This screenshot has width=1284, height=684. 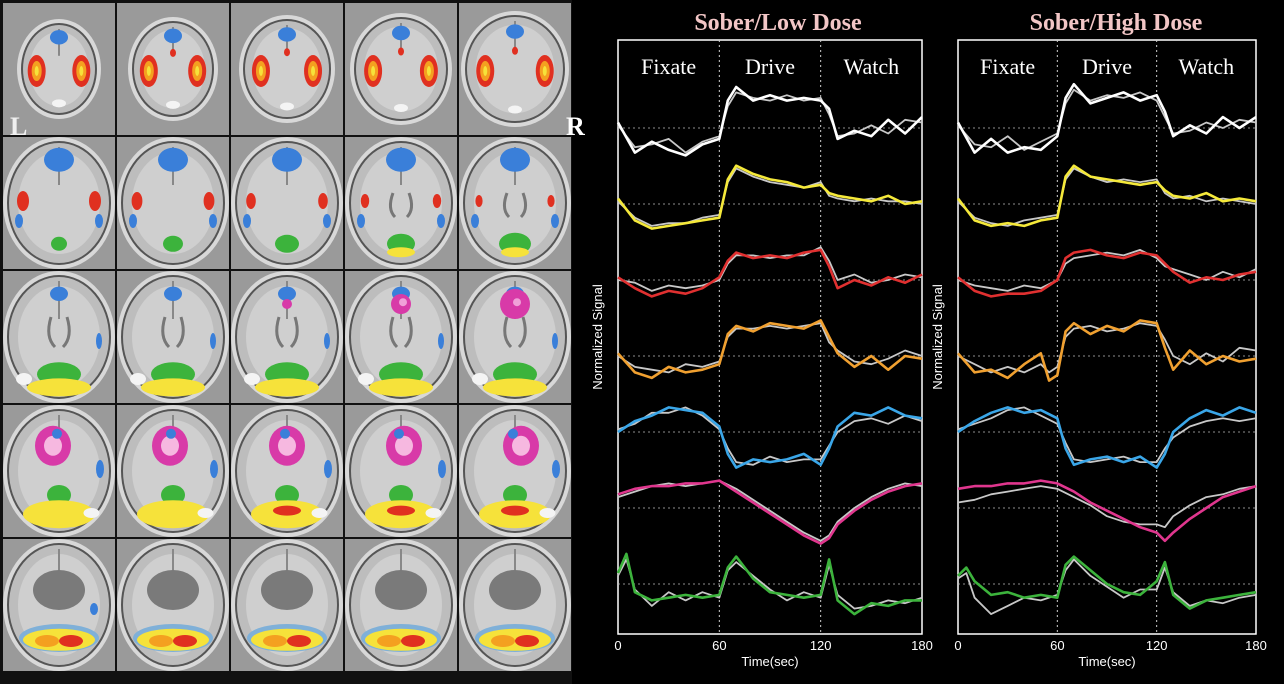 What do you see at coordinates (778, 23) in the screenshot?
I see `chart-title: Sober/Low Dose` at bounding box center [778, 23].